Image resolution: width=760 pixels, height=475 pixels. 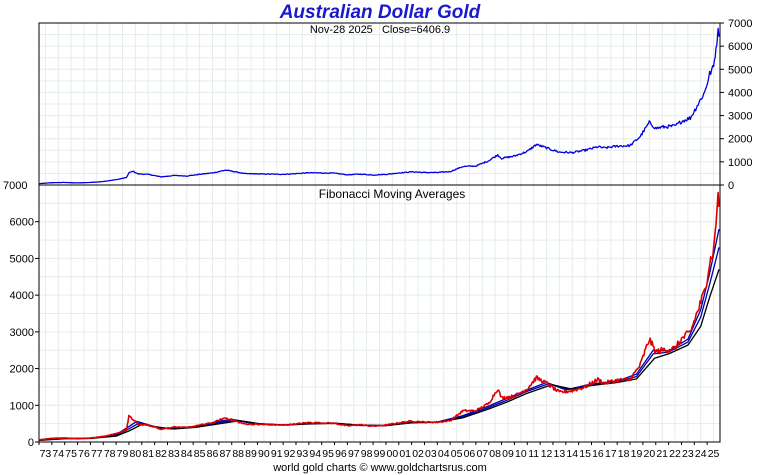 What do you see at coordinates (701, 454) in the screenshot?
I see `x-tick-label: 24` at bounding box center [701, 454].